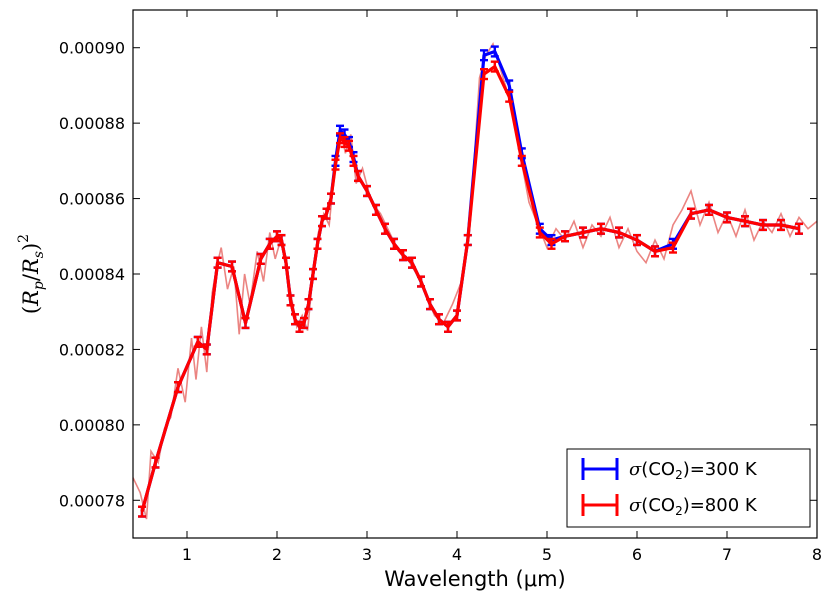  Describe the element at coordinates (92, 274) in the screenshot. I see `y-tick-label: 0.00084` at that location.